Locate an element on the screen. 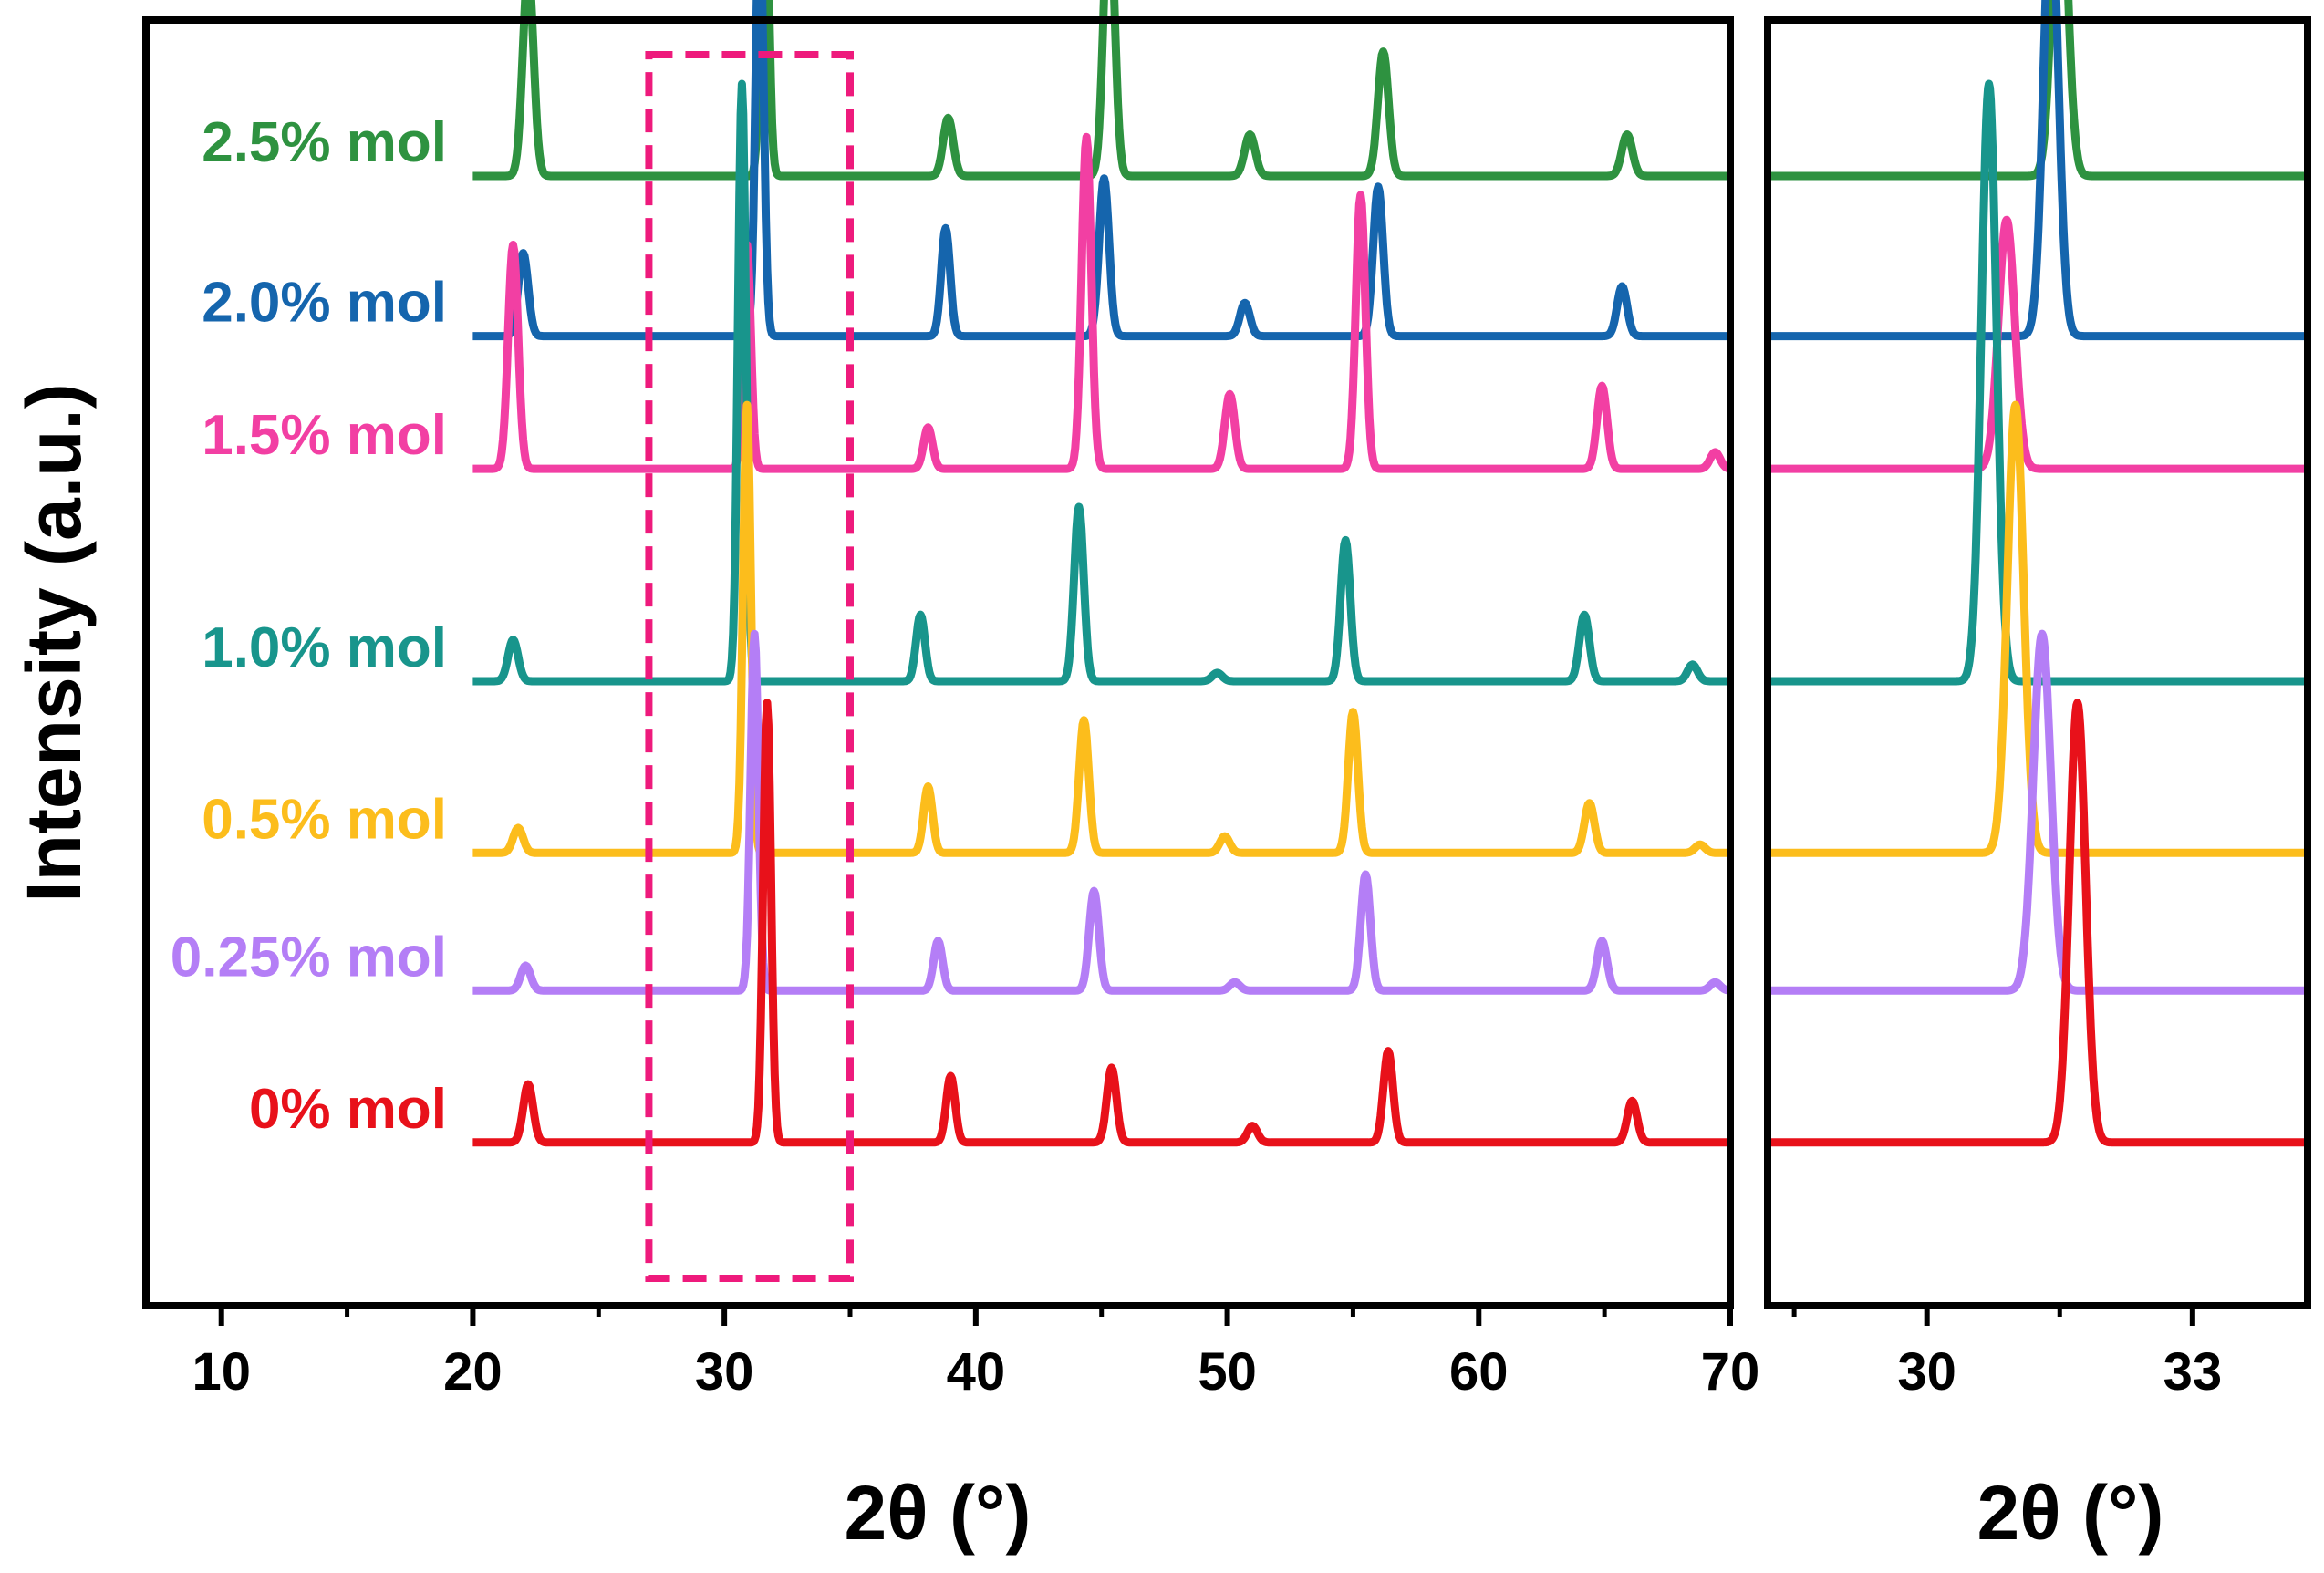  main-curve-1-5-mol is located at coordinates (1102, 302).